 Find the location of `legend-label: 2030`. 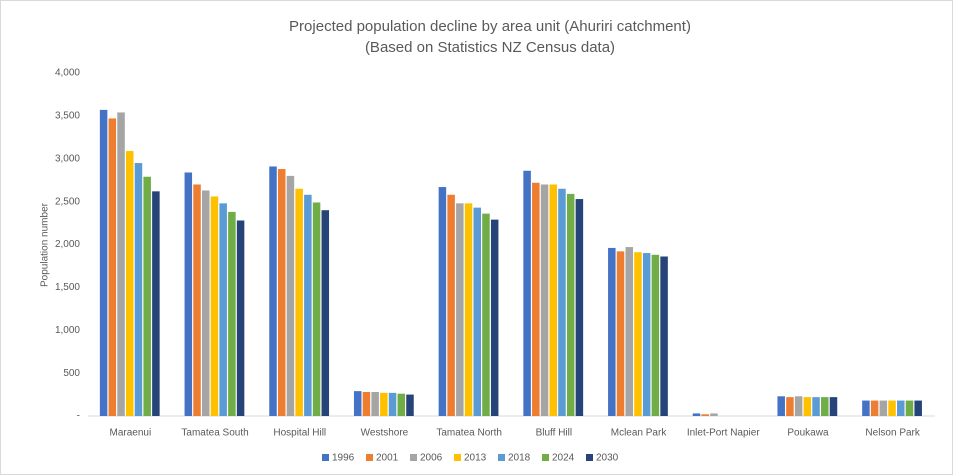

legend-label: 2030 is located at coordinates (607, 458).